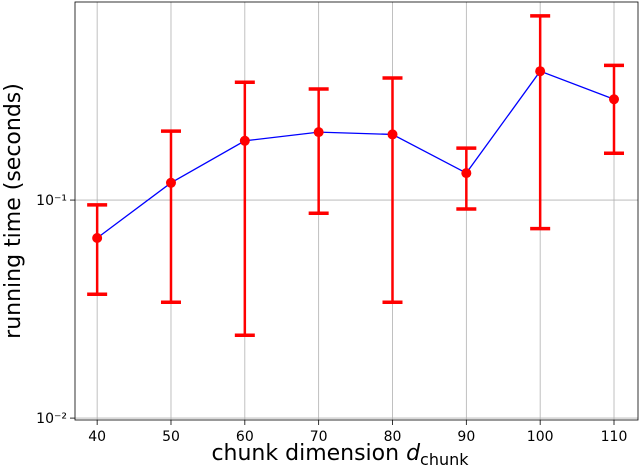 Image resolution: width=640 pixels, height=465 pixels. Describe the element at coordinates (171, 437) in the screenshot. I see `x-tick-label: 50` at that location.